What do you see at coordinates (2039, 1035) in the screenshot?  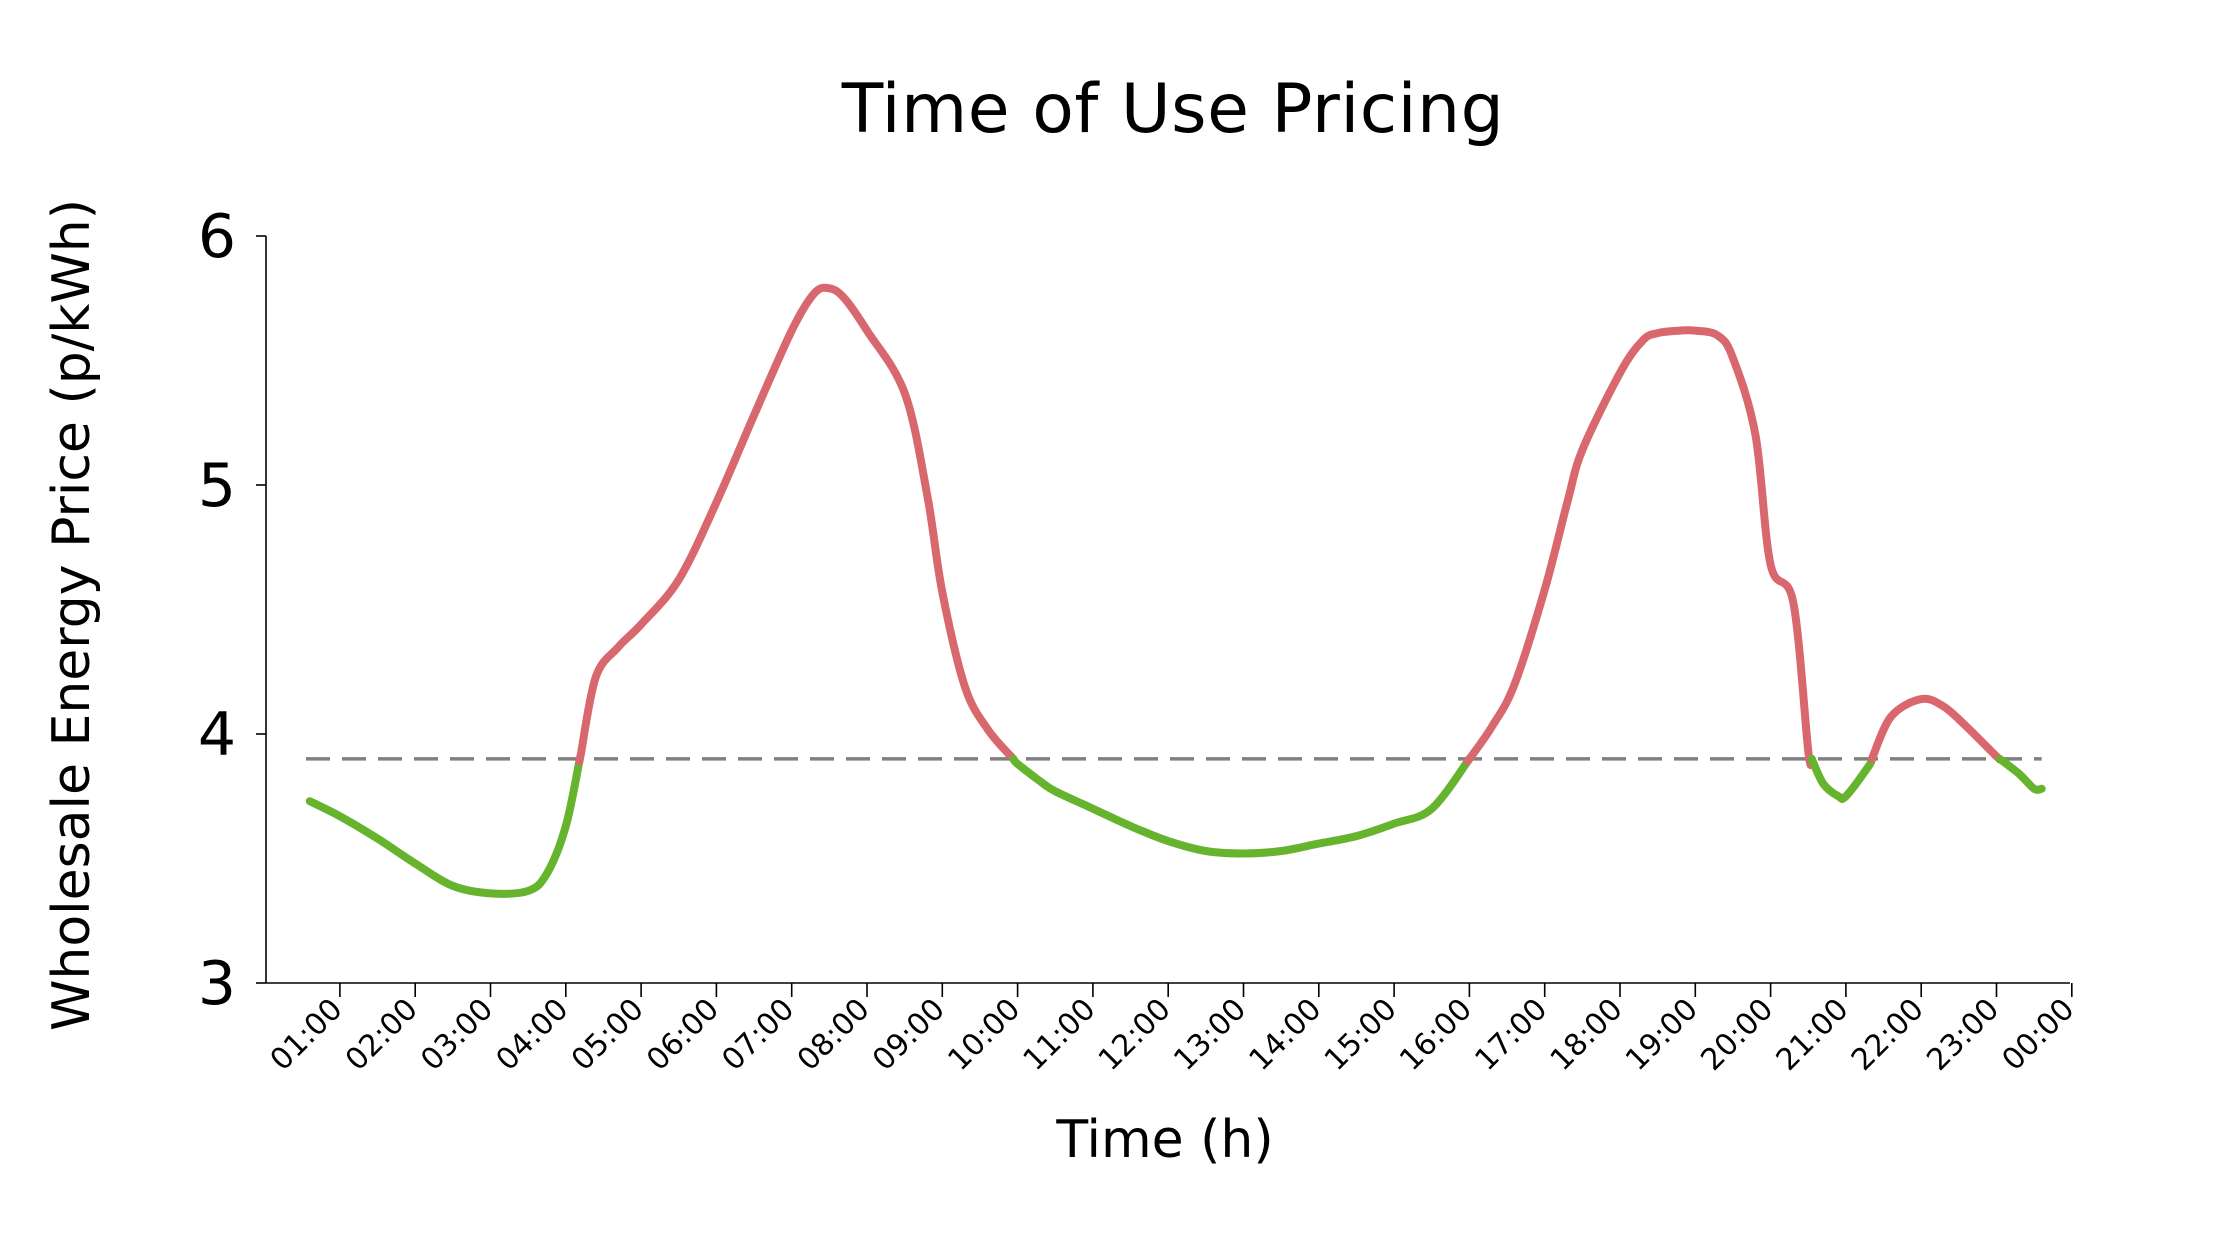 I see `x-tick-label: 00:00` at bounding box center [2039, 1035].